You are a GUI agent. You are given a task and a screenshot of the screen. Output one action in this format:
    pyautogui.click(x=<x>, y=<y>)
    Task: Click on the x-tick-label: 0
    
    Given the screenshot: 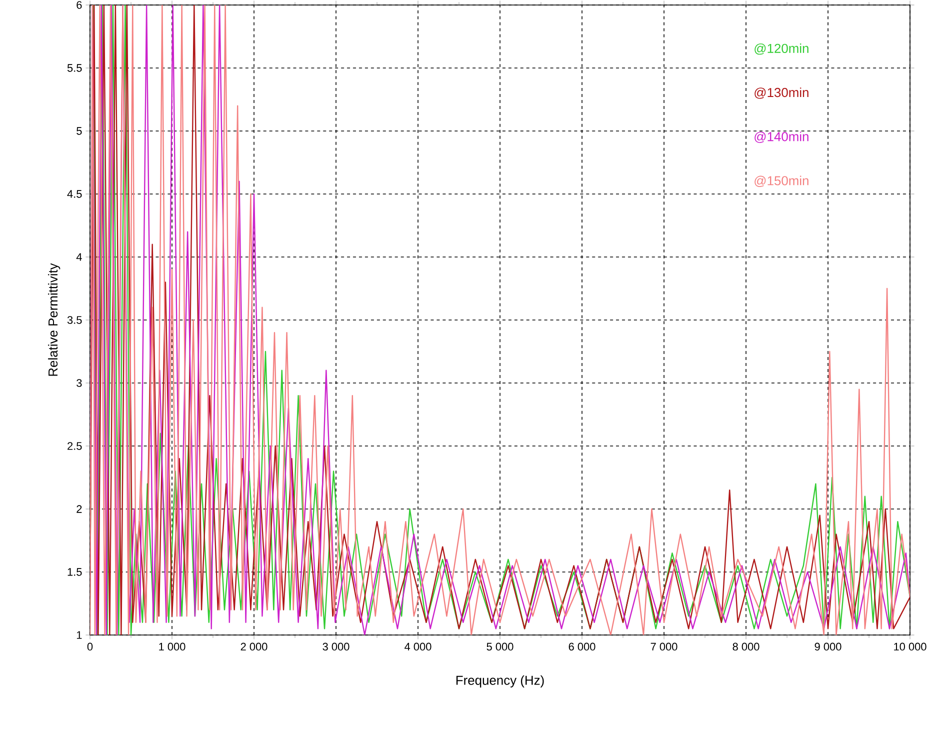 What is the action you would take?
    pyautogui.click(x=90, y=646)
    